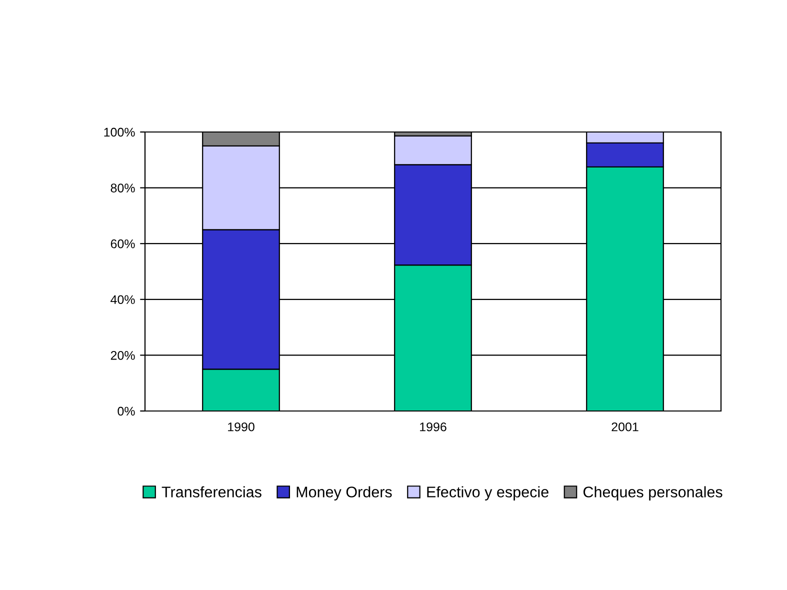 This screenshot has height=590, width=787. What do you see at coordinates (122, 355) in the screenshot?
I see `y-tick-label: 20%` at bounding box center [122, 355].